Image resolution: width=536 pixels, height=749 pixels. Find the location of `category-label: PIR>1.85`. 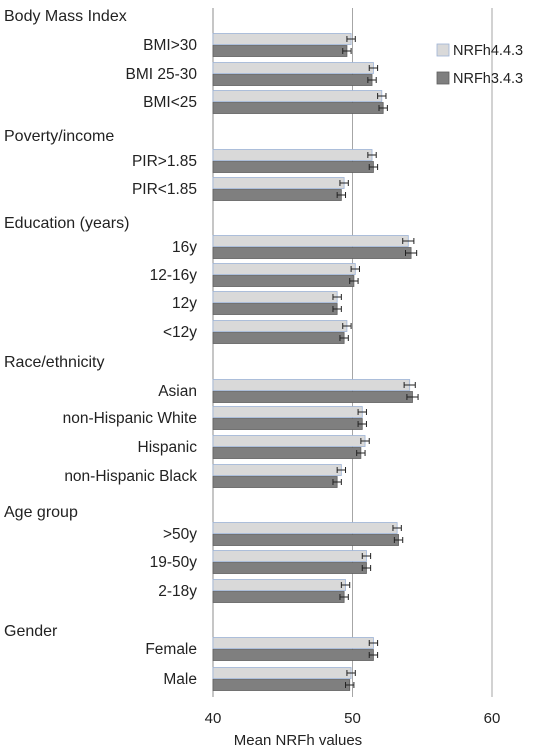

category-label: PIR>1.85 is located at coordinates (164, 161).